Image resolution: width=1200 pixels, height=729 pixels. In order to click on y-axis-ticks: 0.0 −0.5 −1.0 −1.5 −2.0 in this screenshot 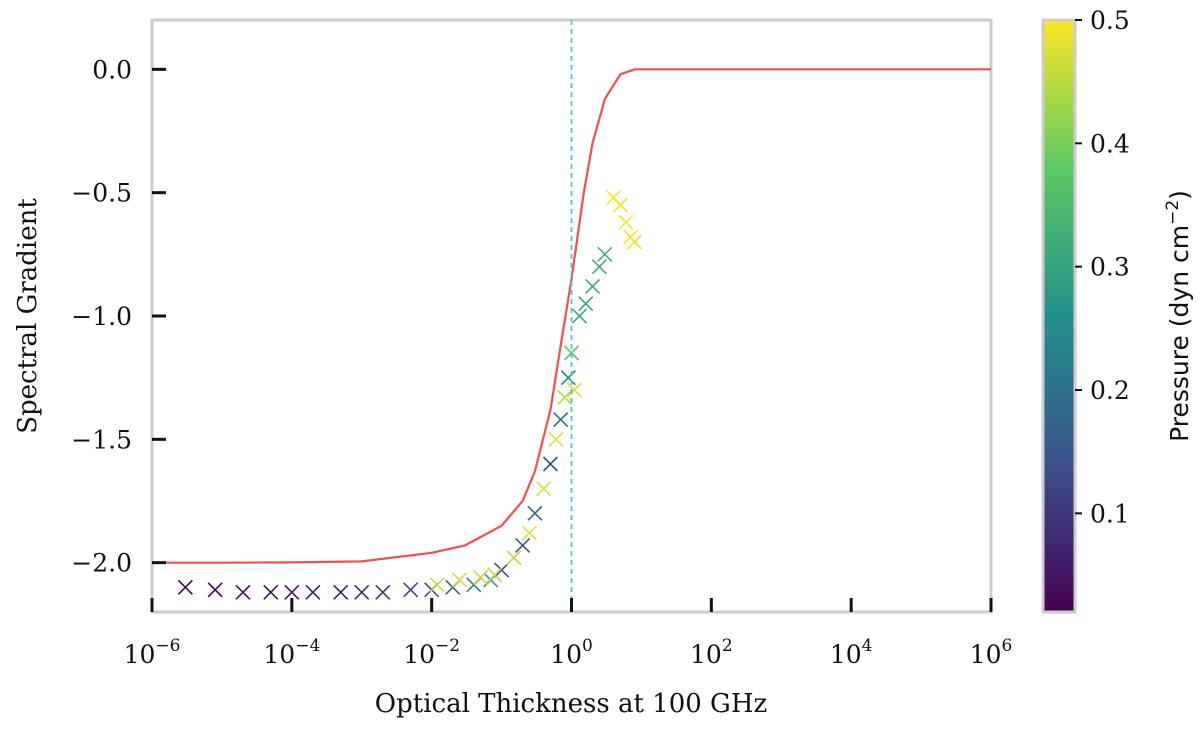, I will do `click(118, 316)`.